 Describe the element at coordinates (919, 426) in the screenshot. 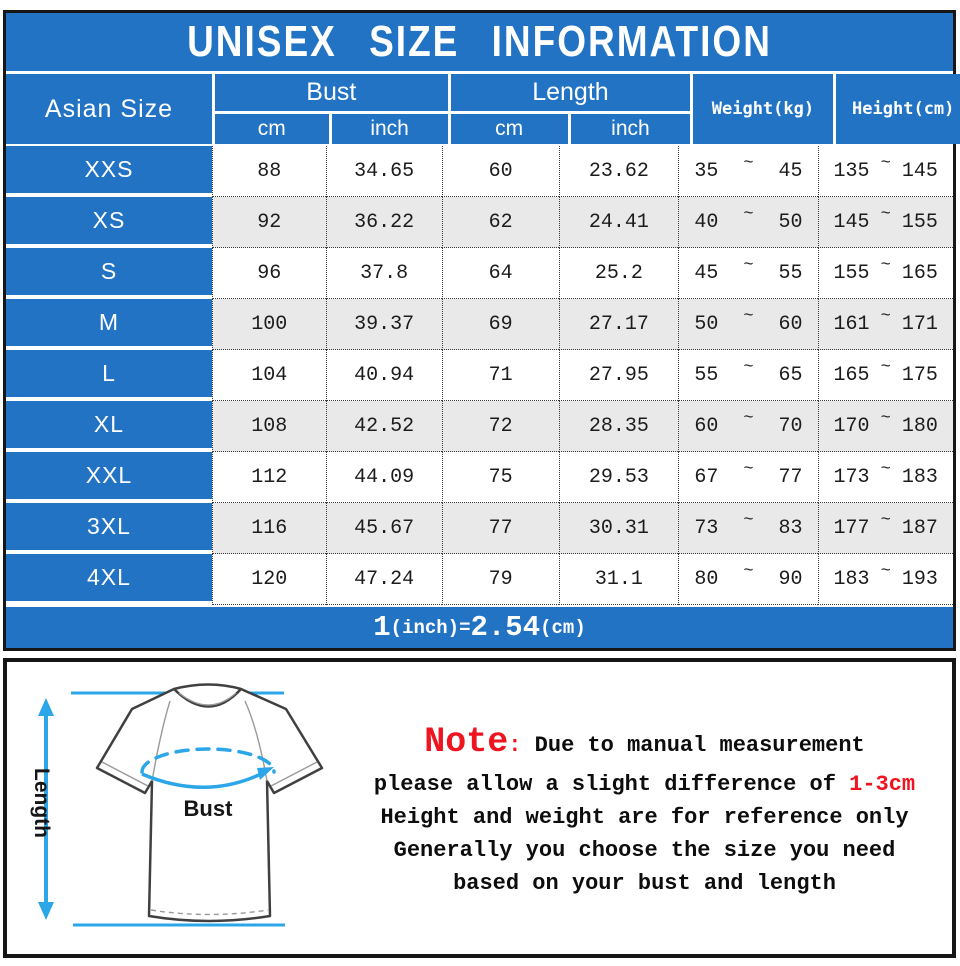

I see `height-max: 180` at that location.